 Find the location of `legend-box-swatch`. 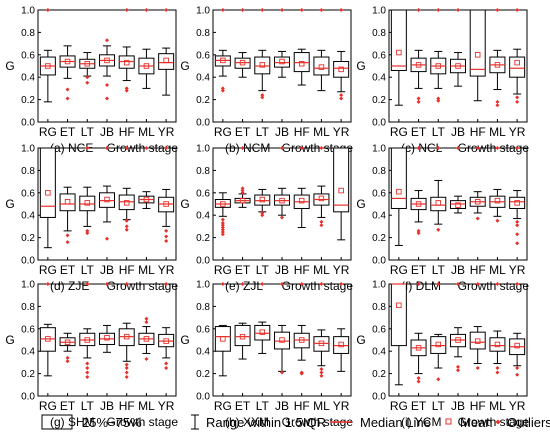

legend-box-swatch is located at coordinates (57, 422).